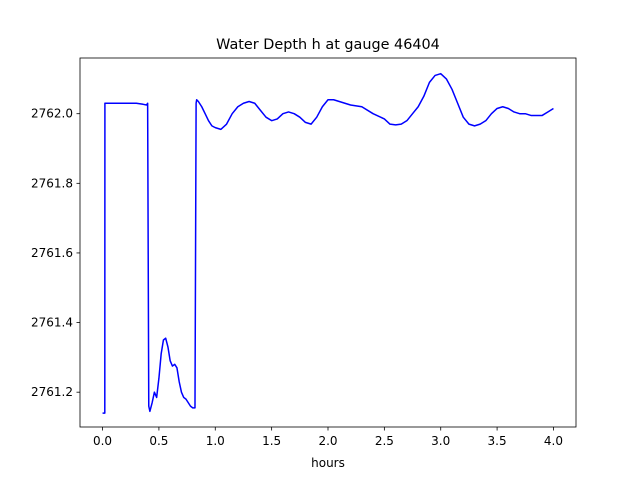 The height and width of the screenshot is (480, 640). Describe the element at coordinates (328, 463) in the screenshot. I see `x-axis-label: hours` at that location.